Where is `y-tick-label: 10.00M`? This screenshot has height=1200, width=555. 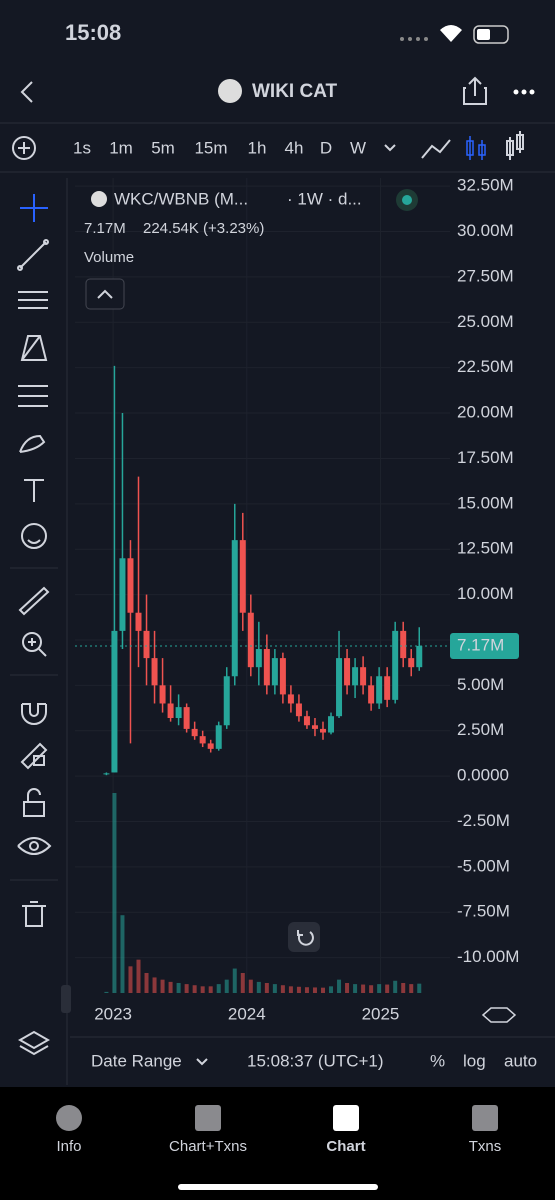 y-tick-label: 10.00M is located at coordinates (485, 593).